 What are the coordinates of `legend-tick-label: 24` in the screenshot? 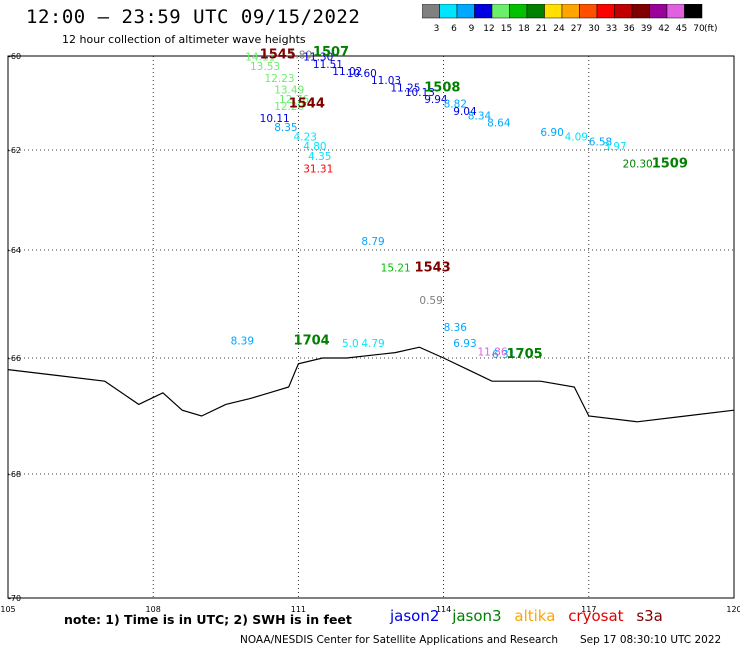 It's located at (559, 29).